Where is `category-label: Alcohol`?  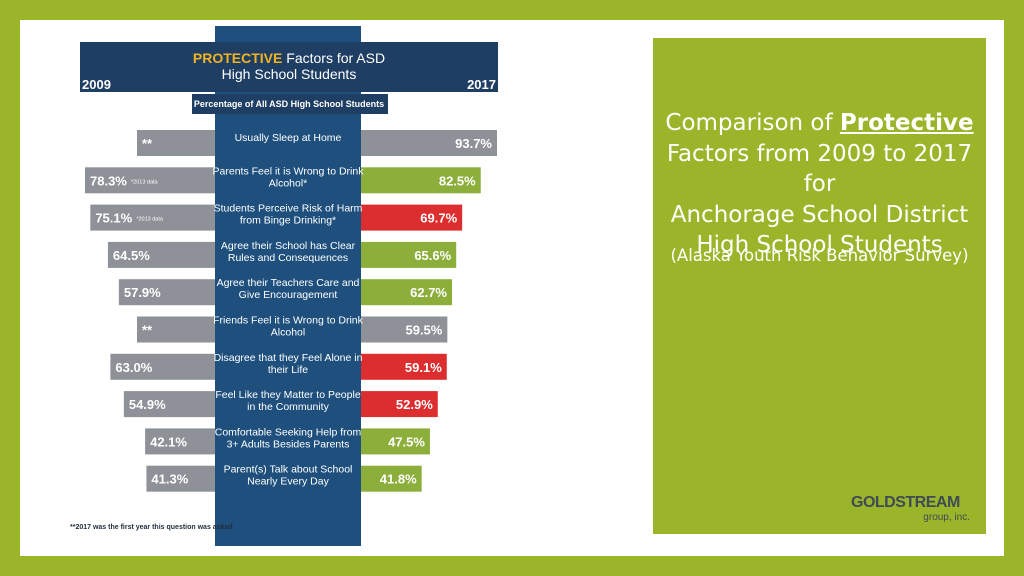 category-label: Alcohol is located at coordinates (288, 333).